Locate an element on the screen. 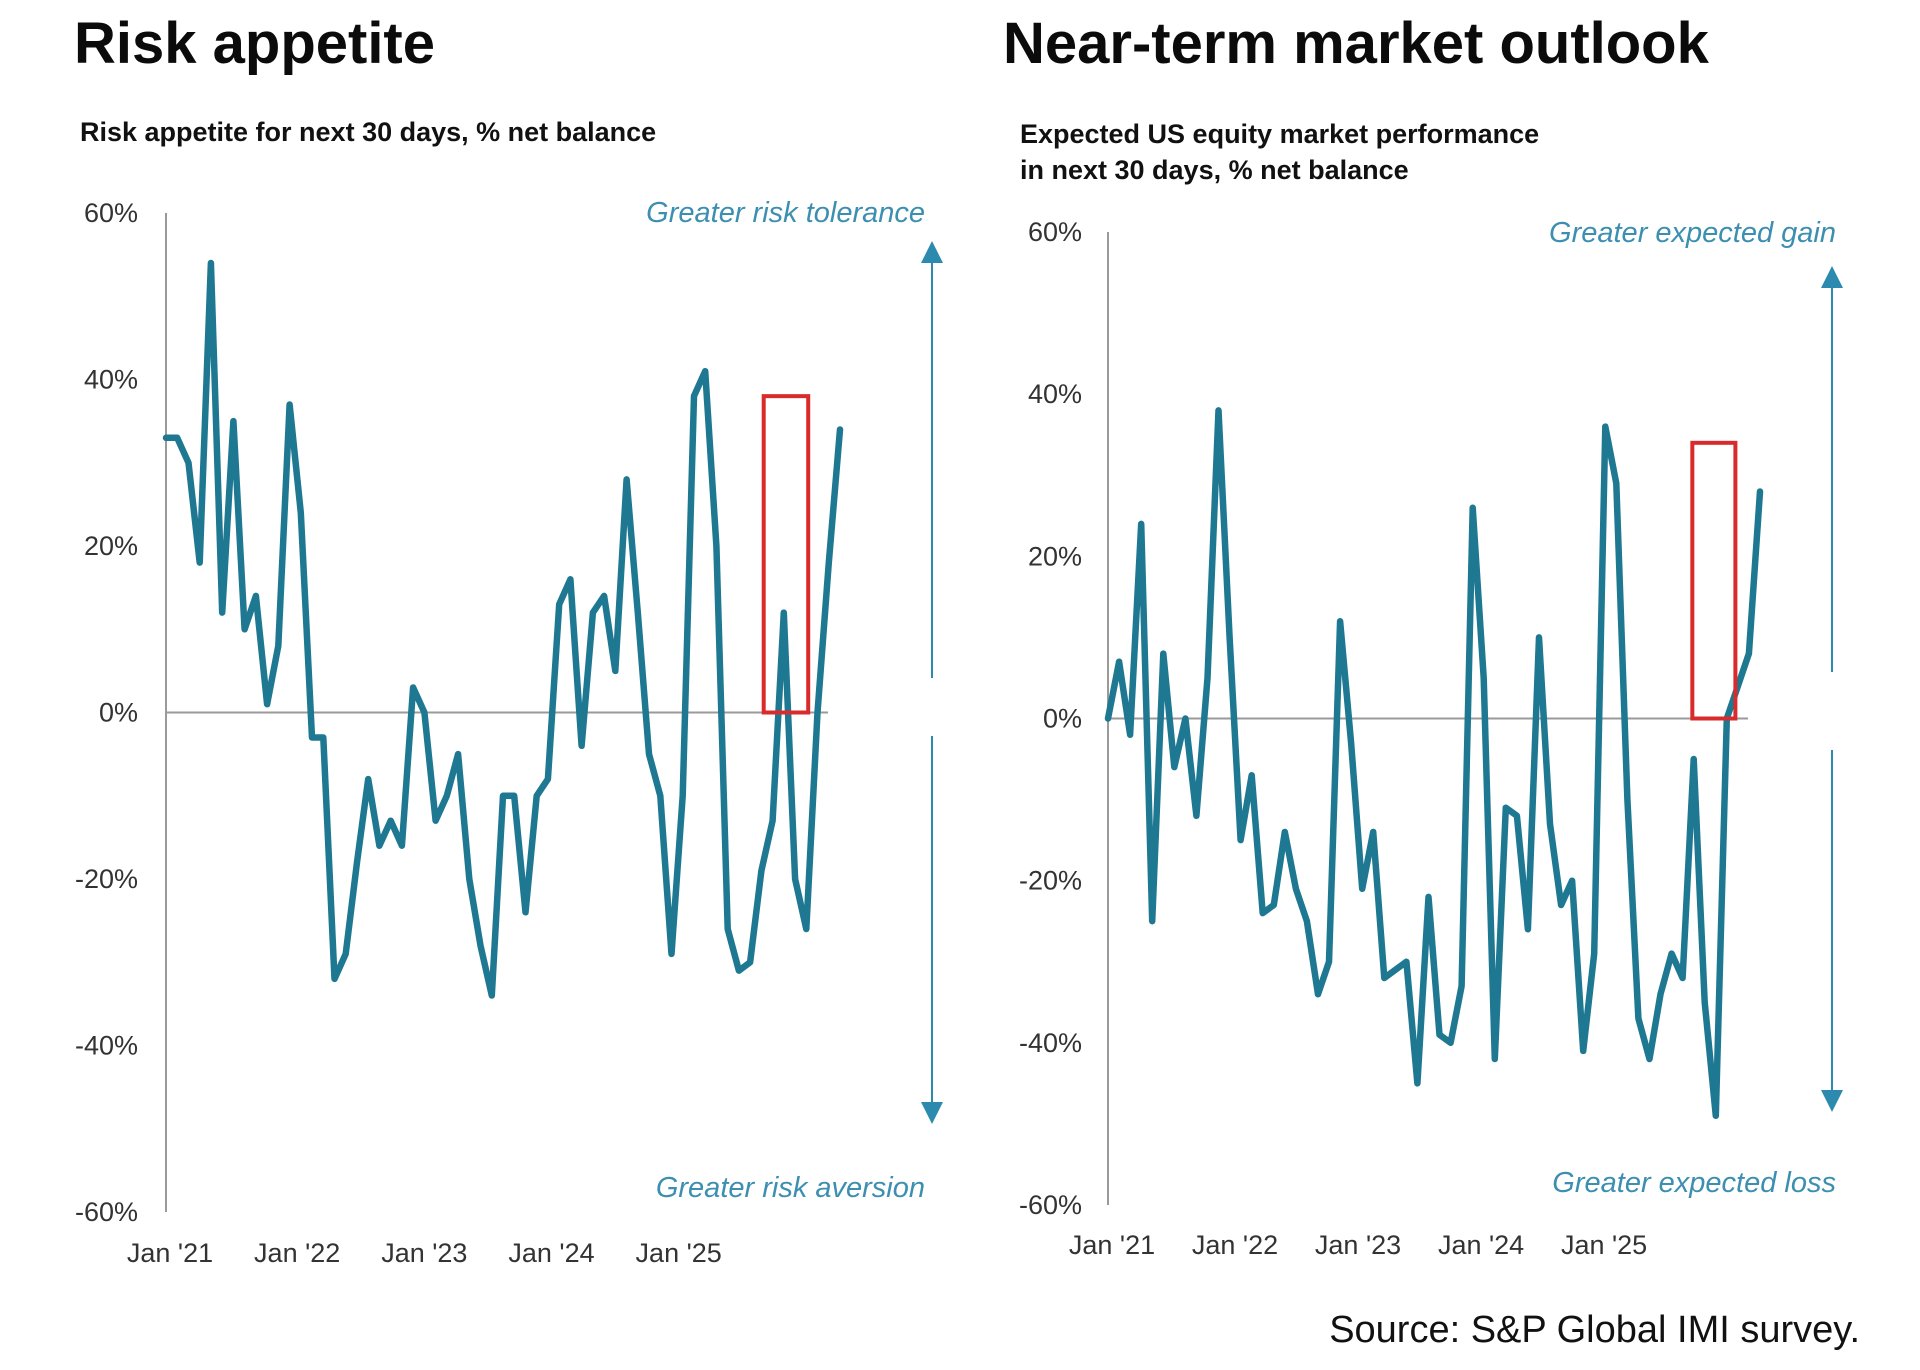 Image resolution: width=1920 pixels, height=1370 pixels. annotation-top: Greater risk tolerance is located at coordinates (785, 213).